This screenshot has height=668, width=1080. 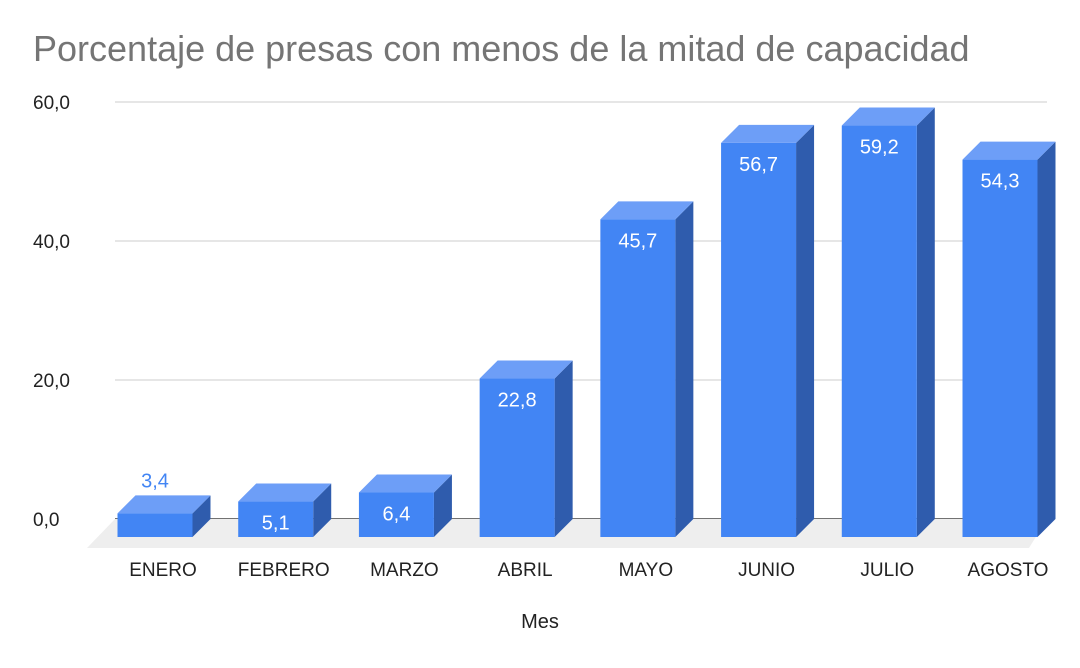 What do you see at coordinates (51, 103) in the screenshot?
I see `y-tick-label: 60,0` at bounding box center [51, 103].